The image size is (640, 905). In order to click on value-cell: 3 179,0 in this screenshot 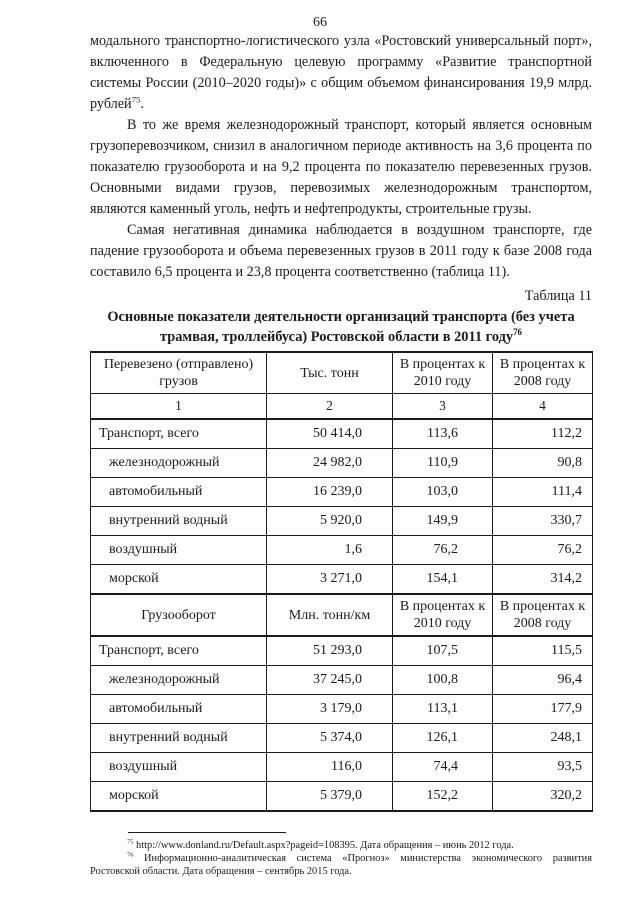, I will do `click(329, 709)`.